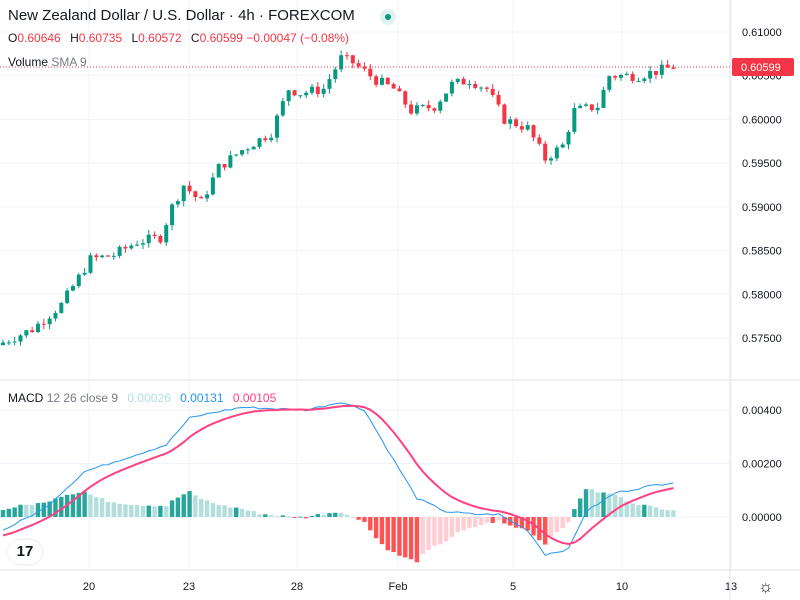  I want to click on macd-label: MACD, so click(26, 398).